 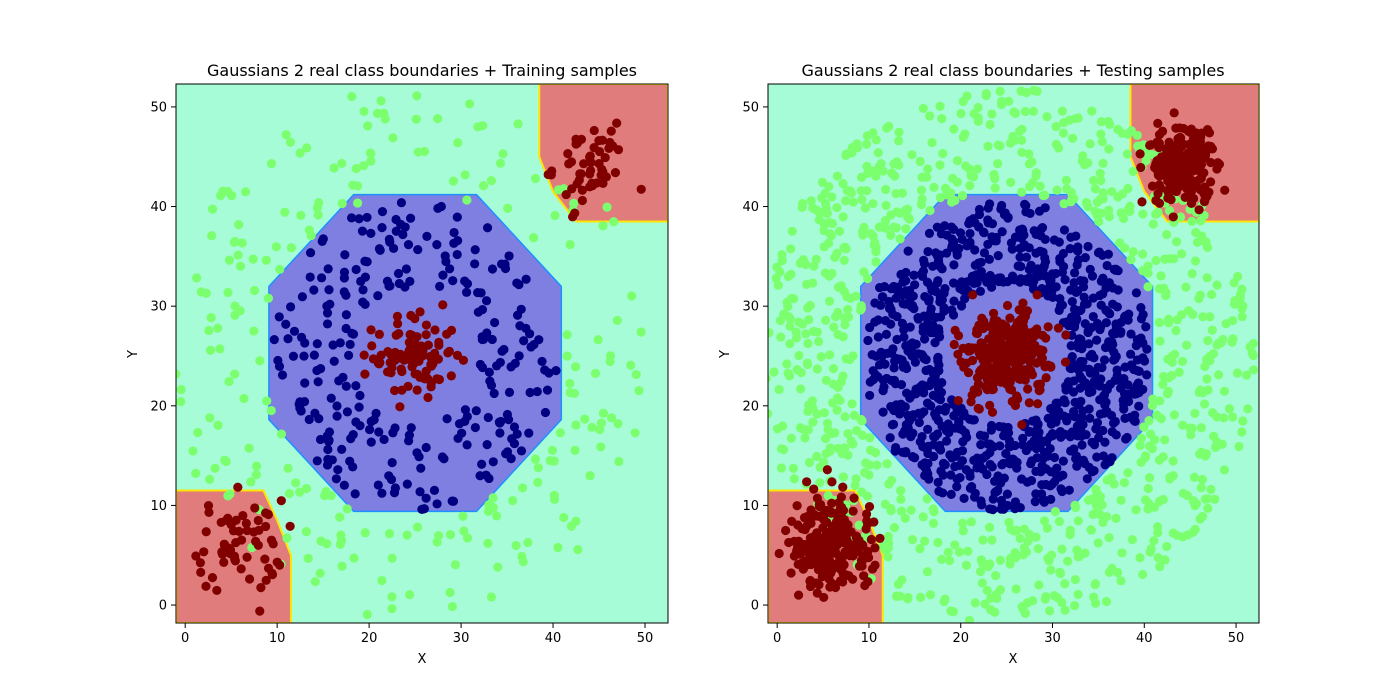 I want to click on y-tick-label: 10, so click(x=158, y=506).